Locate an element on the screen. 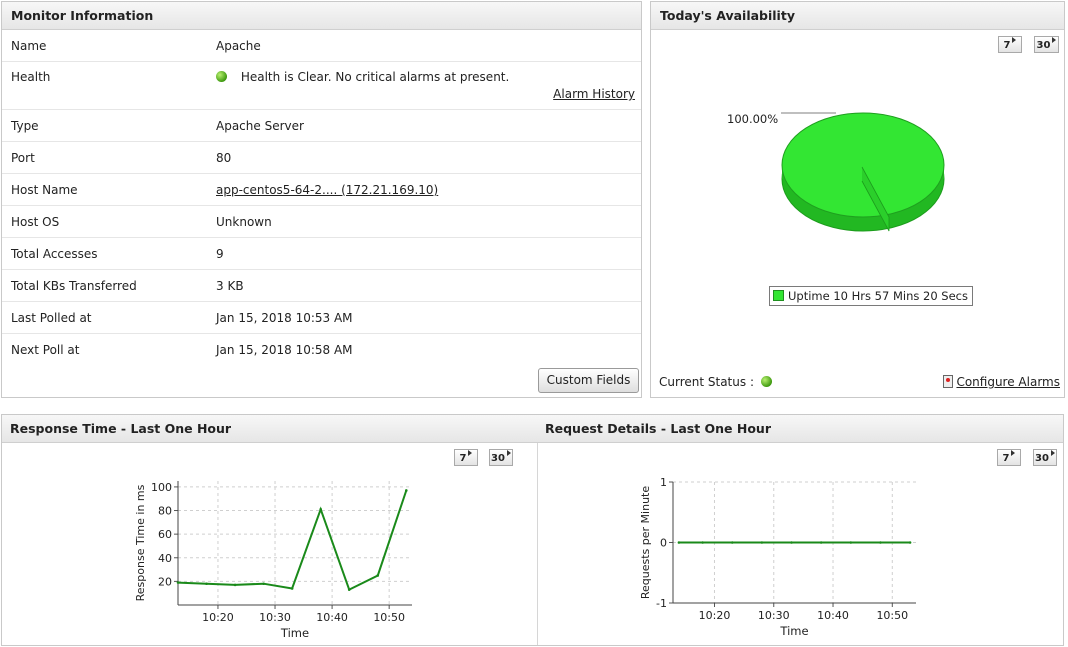 This screenshot has width=1068, height=647. configure-alarms-link: Configure Alarms is located at coordinates (1008, 382).